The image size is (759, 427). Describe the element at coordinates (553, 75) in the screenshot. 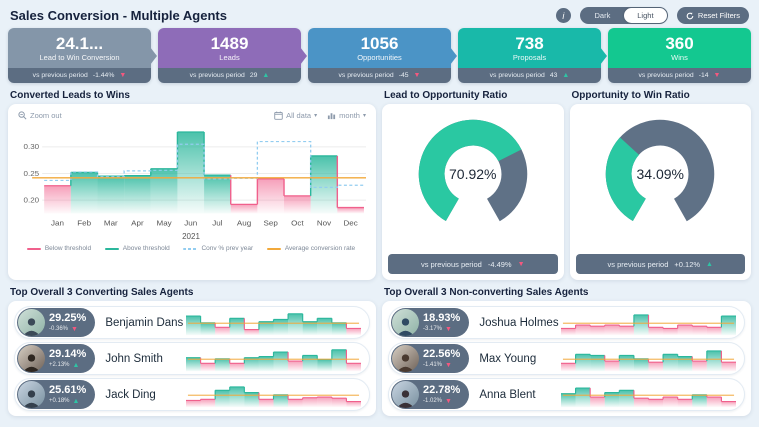

I see `kpi-delta: 43` at that location.